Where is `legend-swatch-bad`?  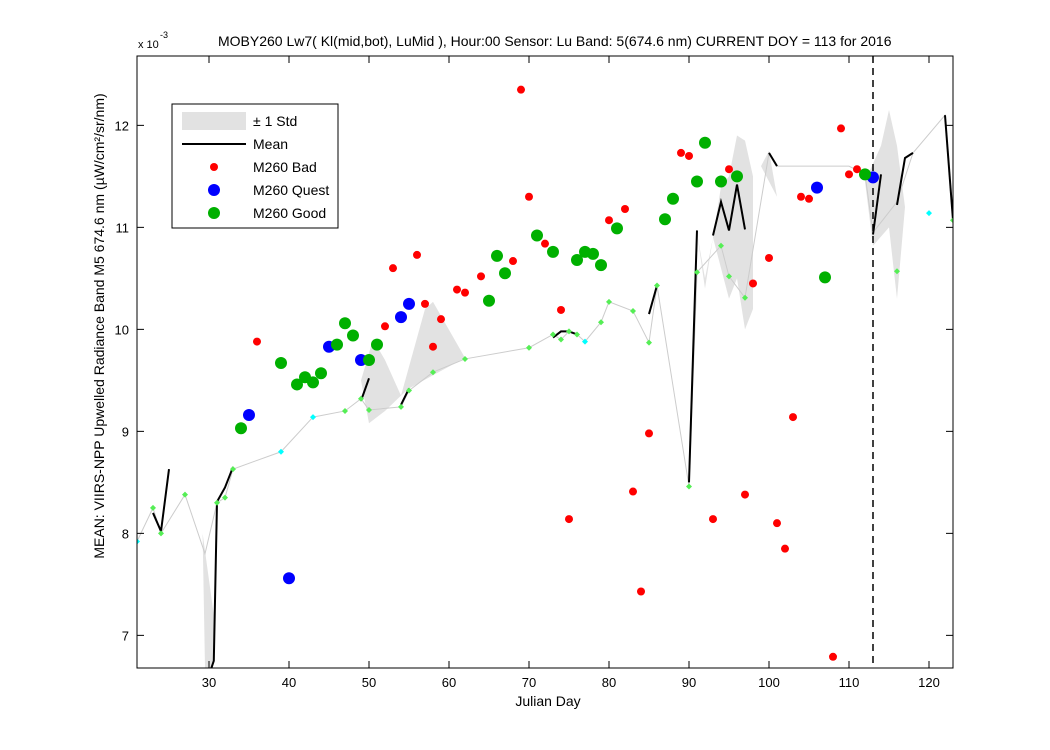
legend-swatch-bad is located at coordinates (214, 167).